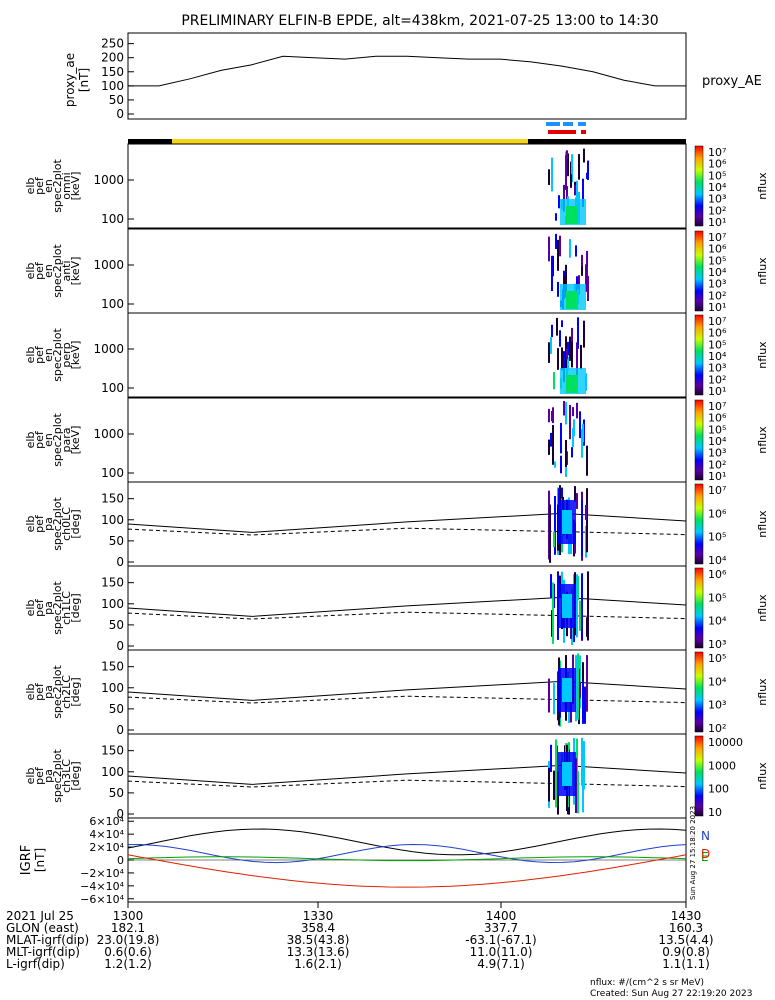  I want to click on panel-ylabel: ch3LC, so click(66, 776).